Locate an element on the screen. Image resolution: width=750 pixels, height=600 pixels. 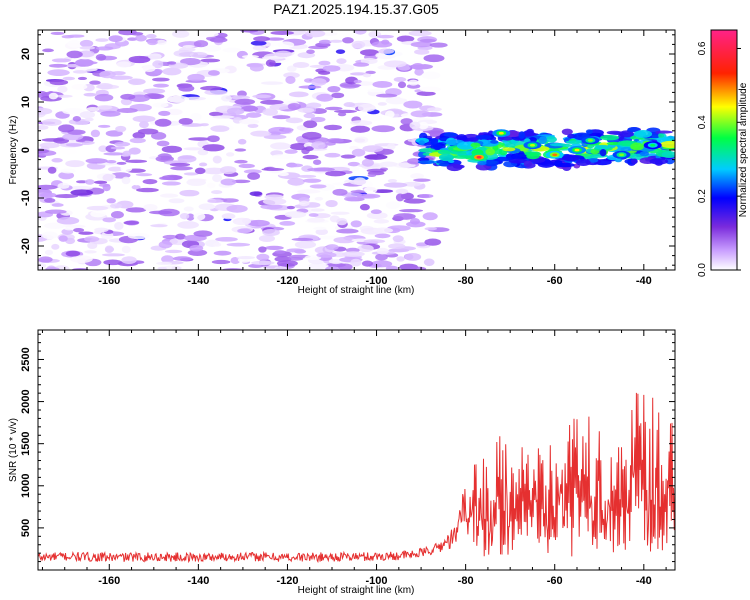
spectrogram-xtick-label: -160 is located at coordinates (109, 281).